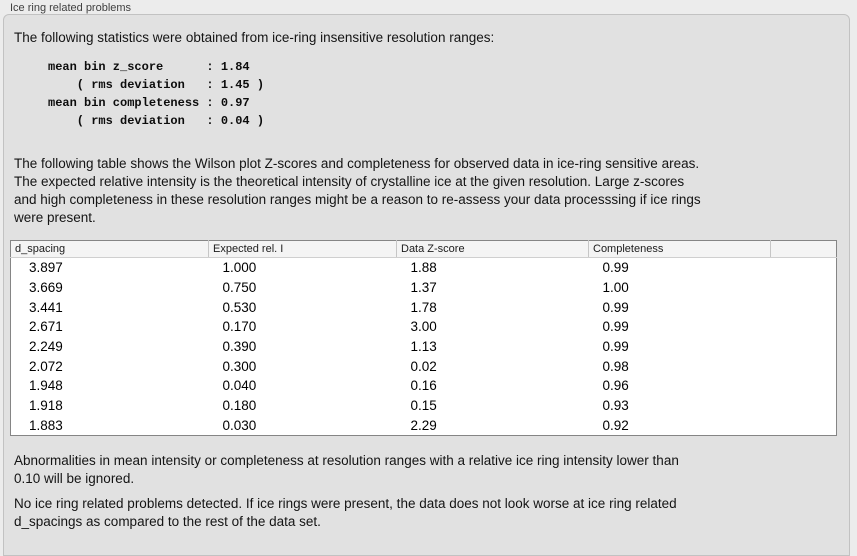 Image resolution: width=857 pixels, height=556 pixels. What do you see at coordinates (239, 307) in the screenshot?
I see `expected-rel-i-value: 0.530` at bounding box center [239, 307].